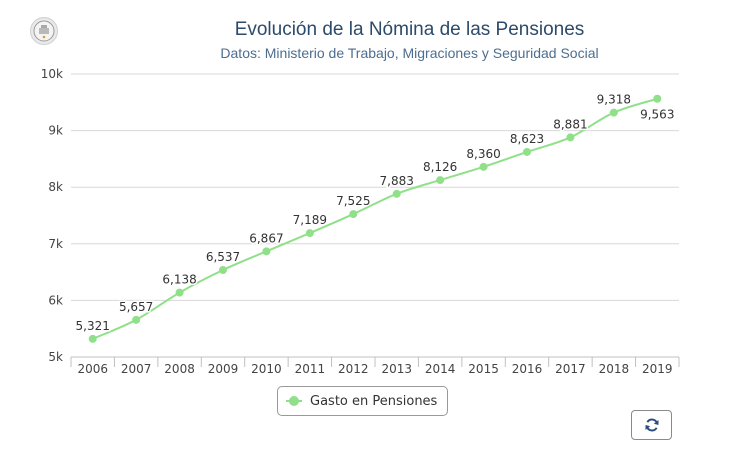 Image resolution: width=729 pixels, height=462 pixels. What do you see at coordinates (55, 357) in the screenshot?
I see `y-tick-label: 5k` at bounding box center [55, 357].